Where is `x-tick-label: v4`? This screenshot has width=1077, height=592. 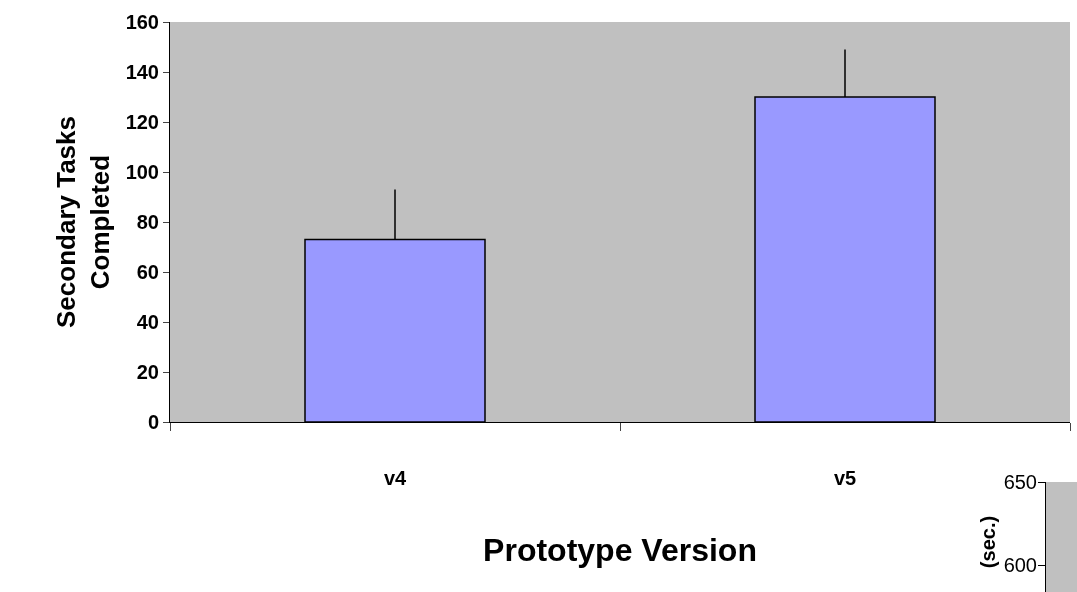
x-tick-label: v4 is located at coordinates (395, 478).